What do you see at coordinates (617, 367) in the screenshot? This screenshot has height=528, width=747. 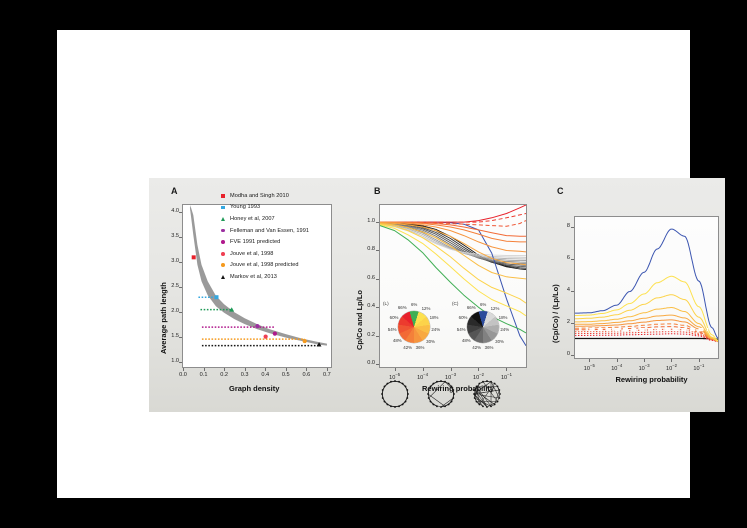 I see `panel-c-x-tick: 10⁻⁴` at bounding box center [617, 367].